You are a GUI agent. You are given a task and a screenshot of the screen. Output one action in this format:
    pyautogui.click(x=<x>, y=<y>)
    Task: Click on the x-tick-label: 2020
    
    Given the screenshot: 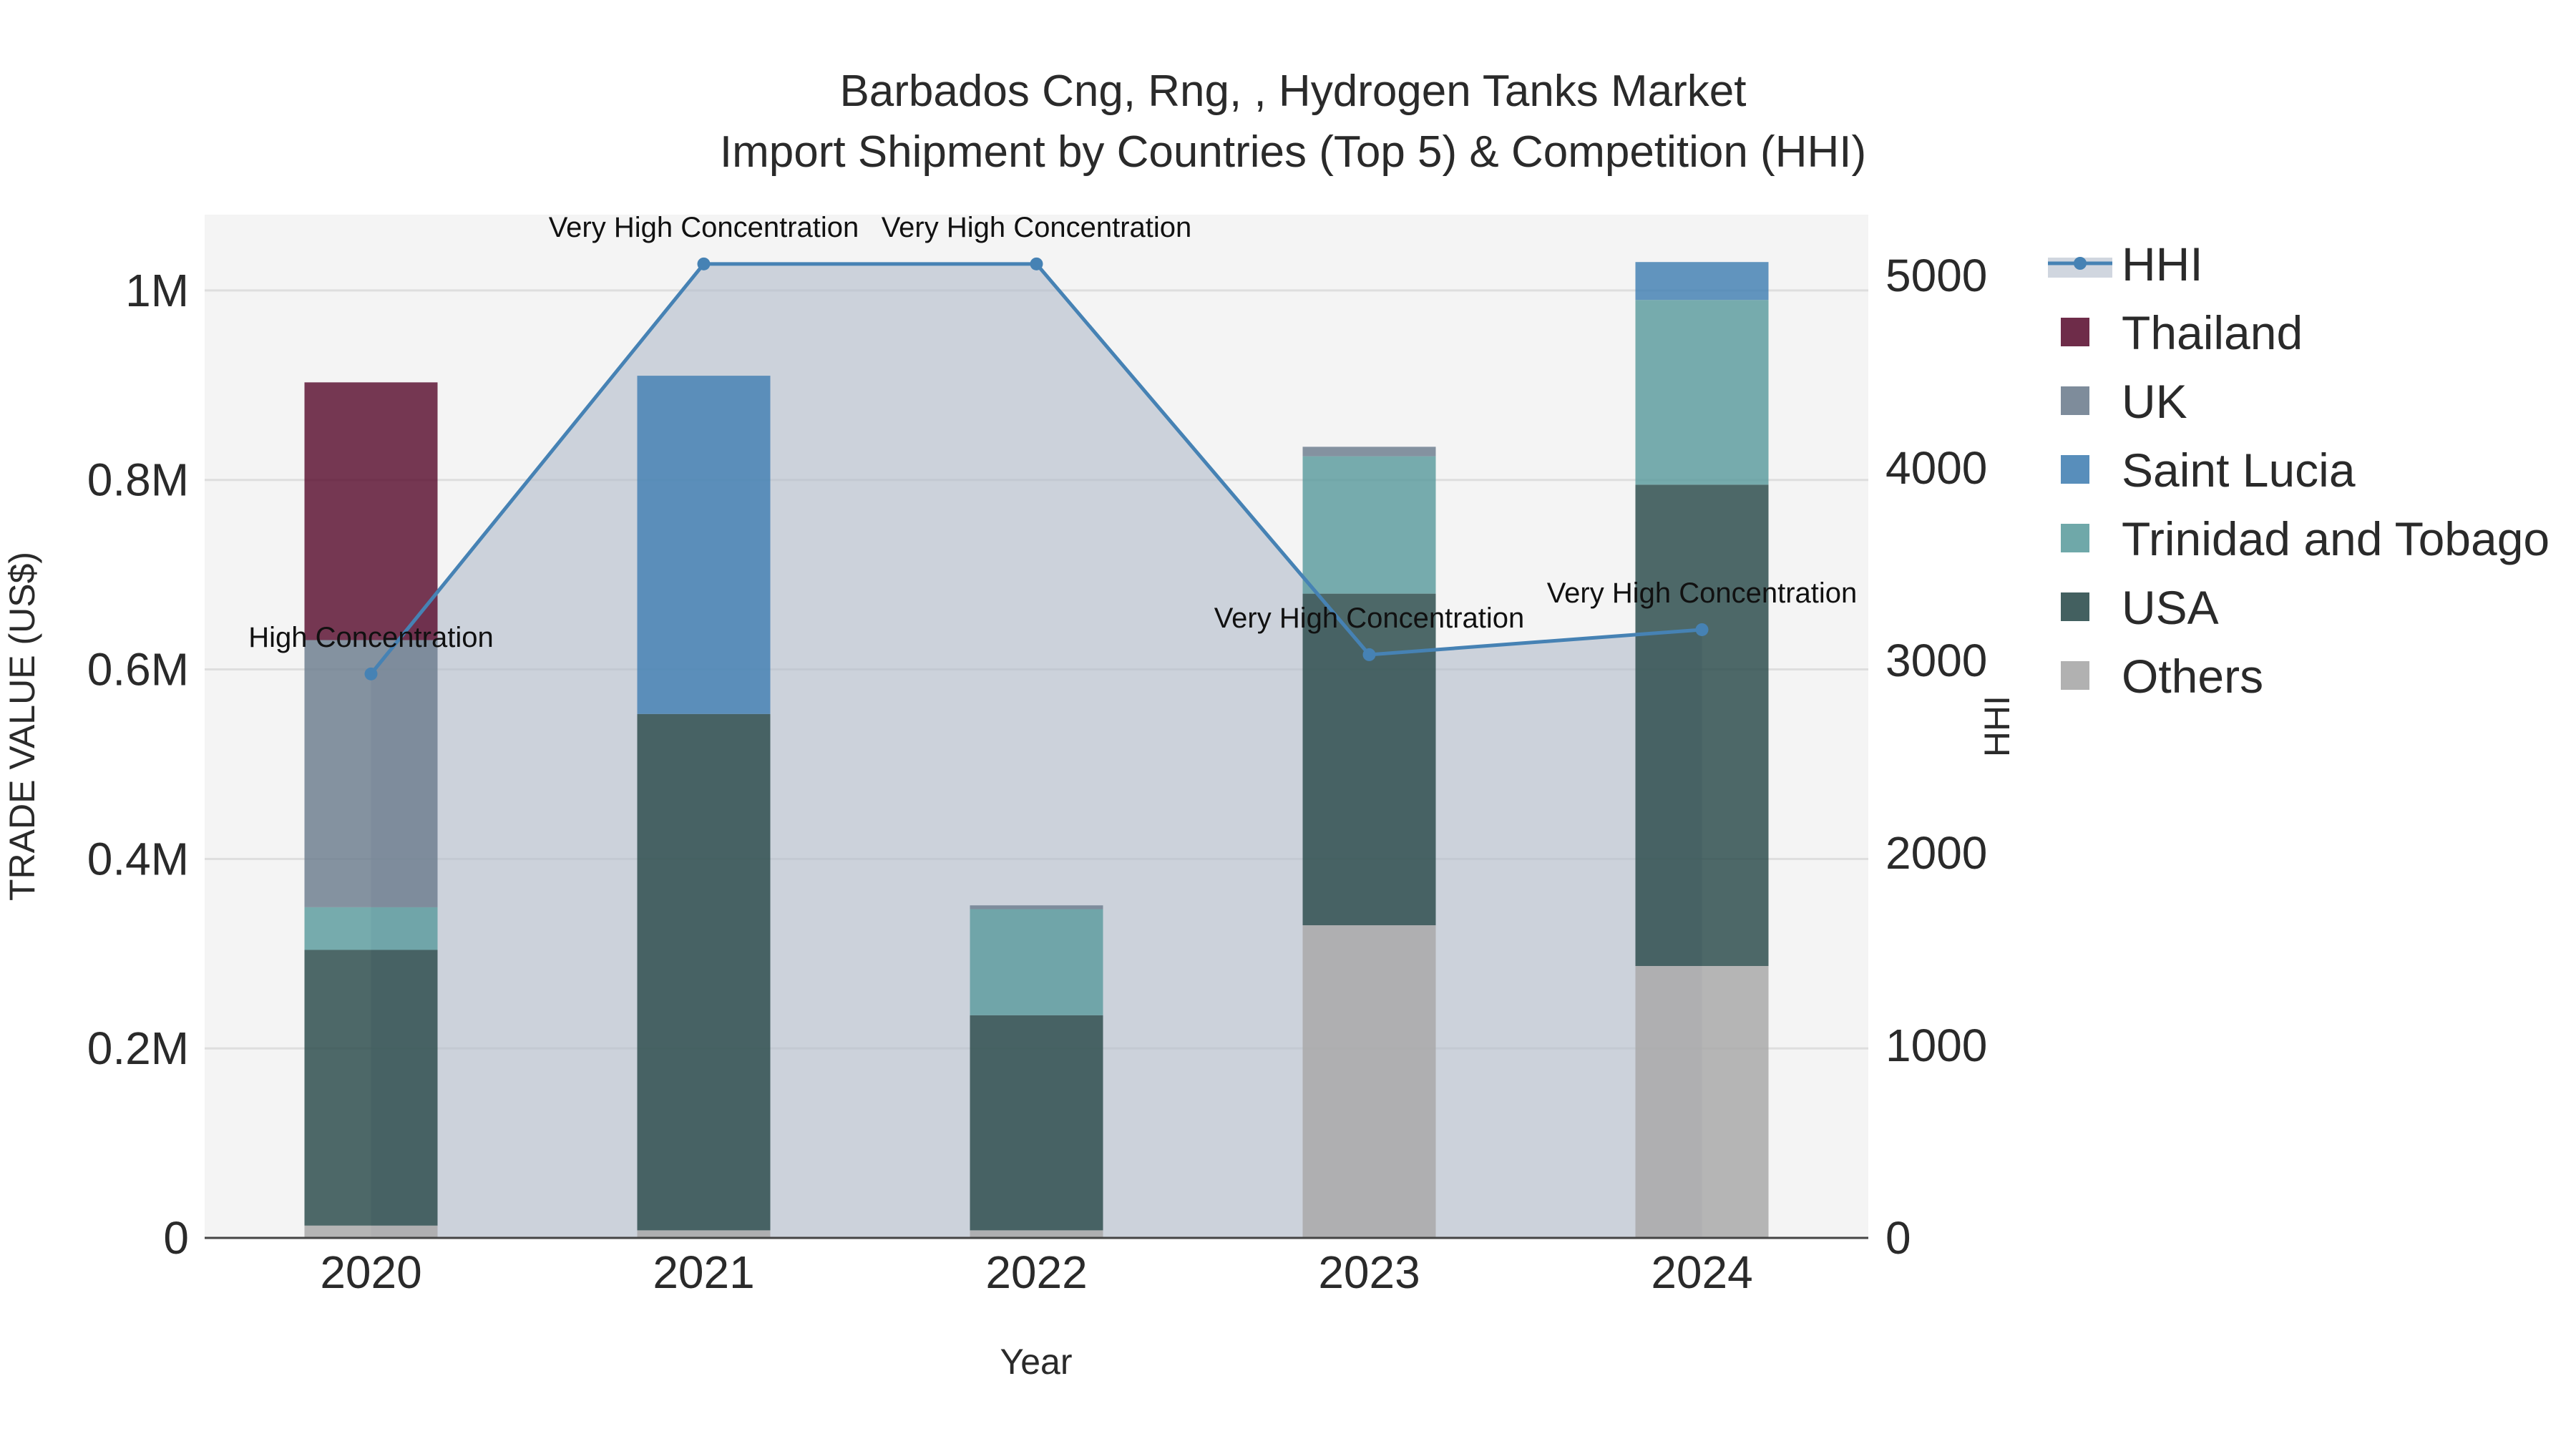 What is the action you would take?
    pyautogui.click(x=370, y=1272)
    